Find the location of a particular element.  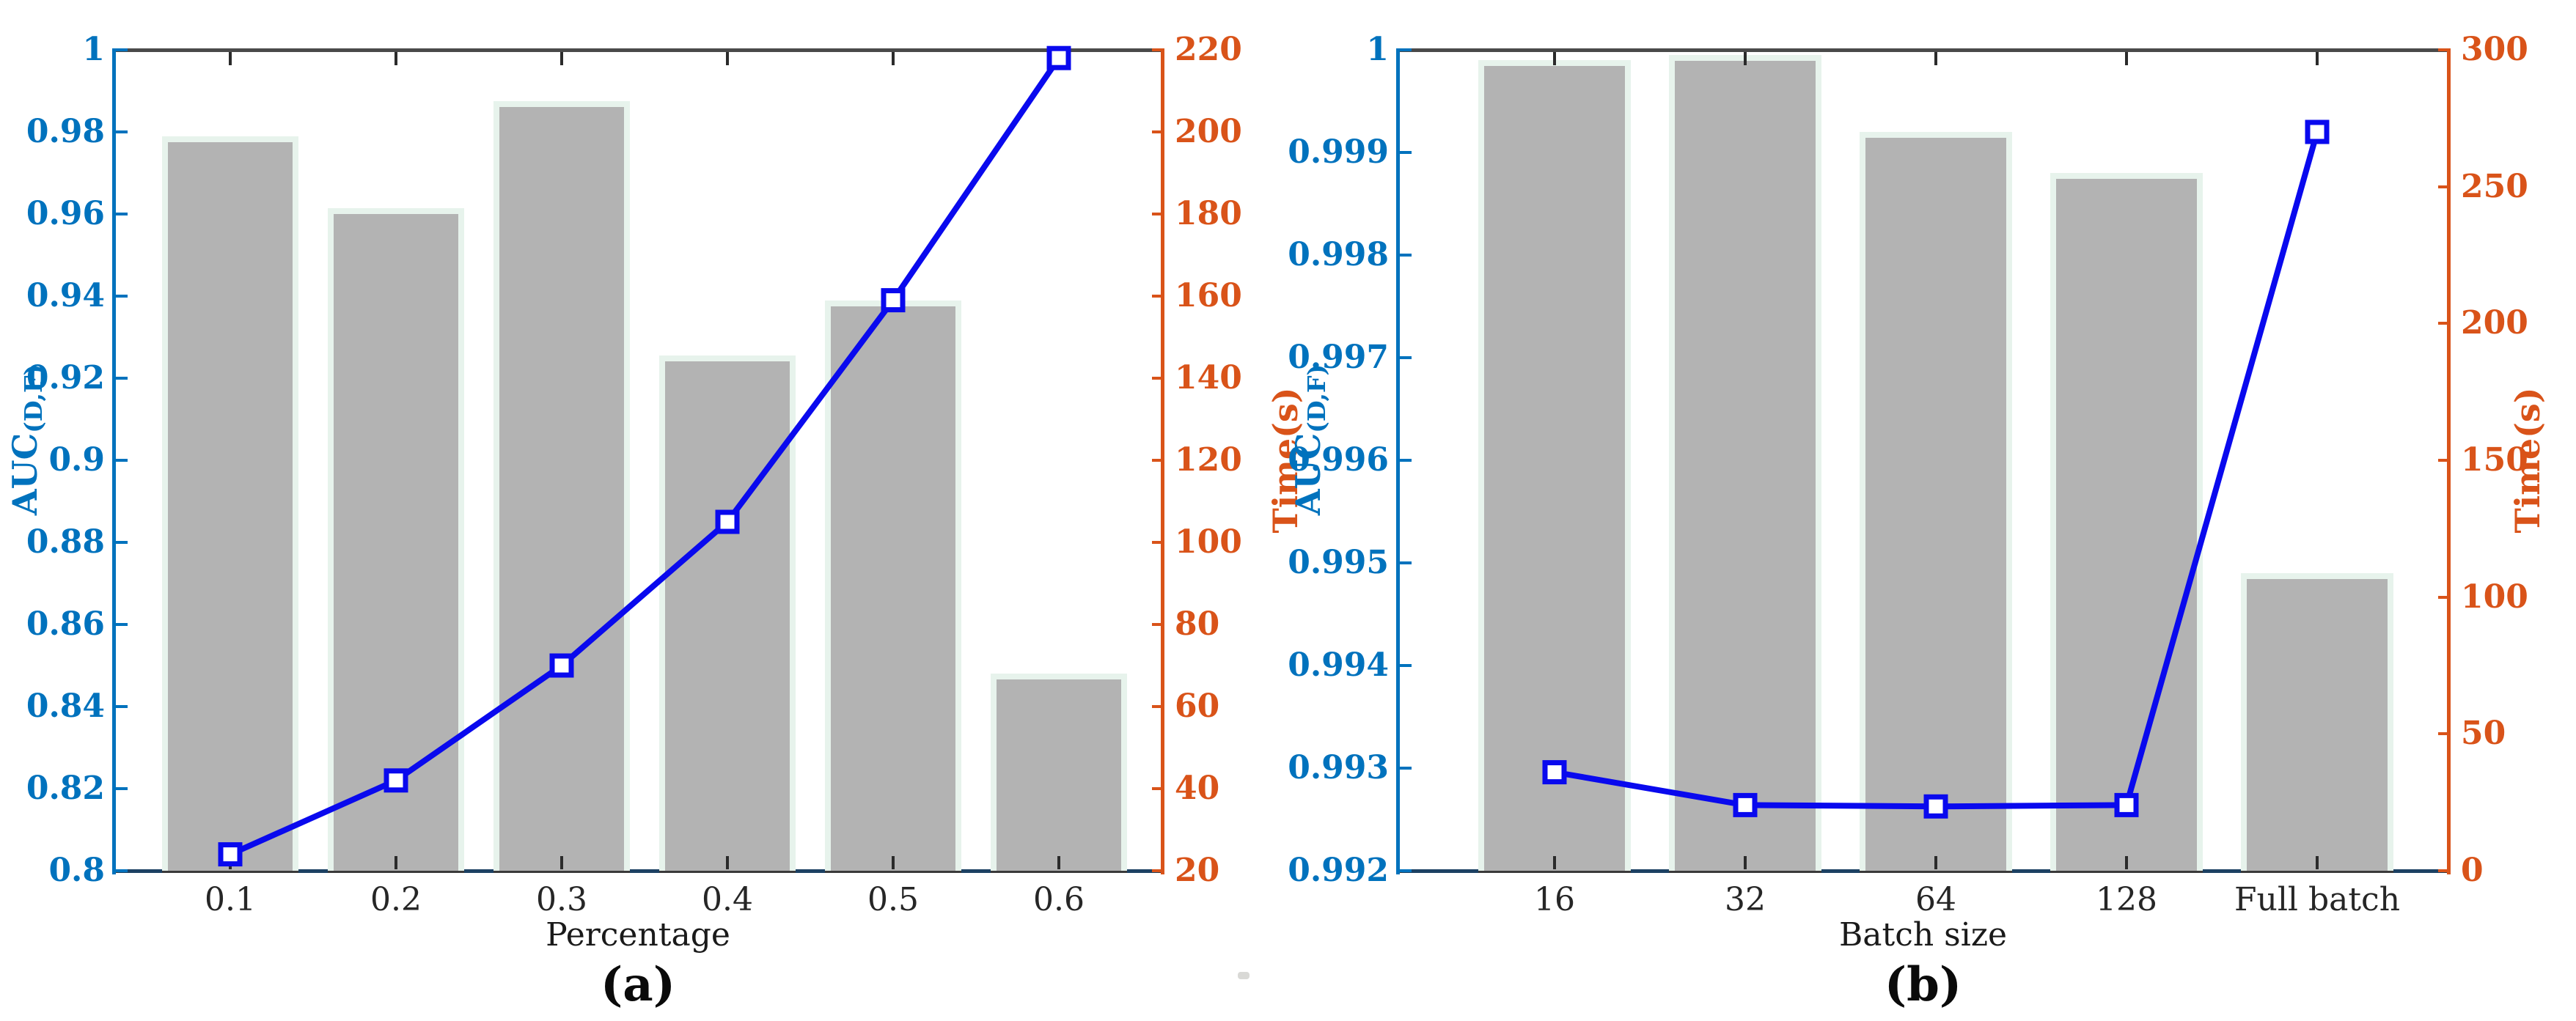

x-tick-label-a-0.5: 0.5 is located at coordinates (893, 899).